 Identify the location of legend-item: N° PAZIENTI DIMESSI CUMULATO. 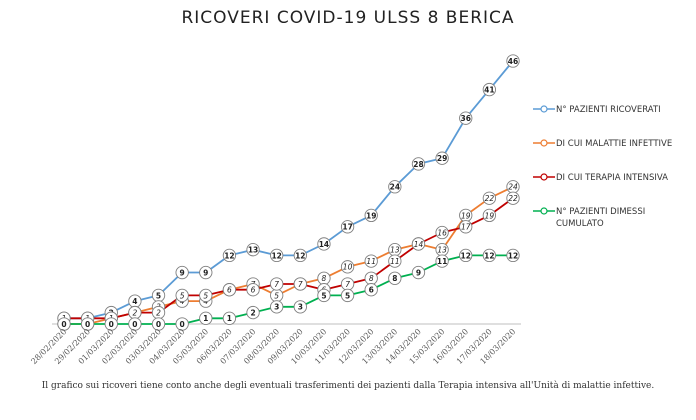
(613, 223).